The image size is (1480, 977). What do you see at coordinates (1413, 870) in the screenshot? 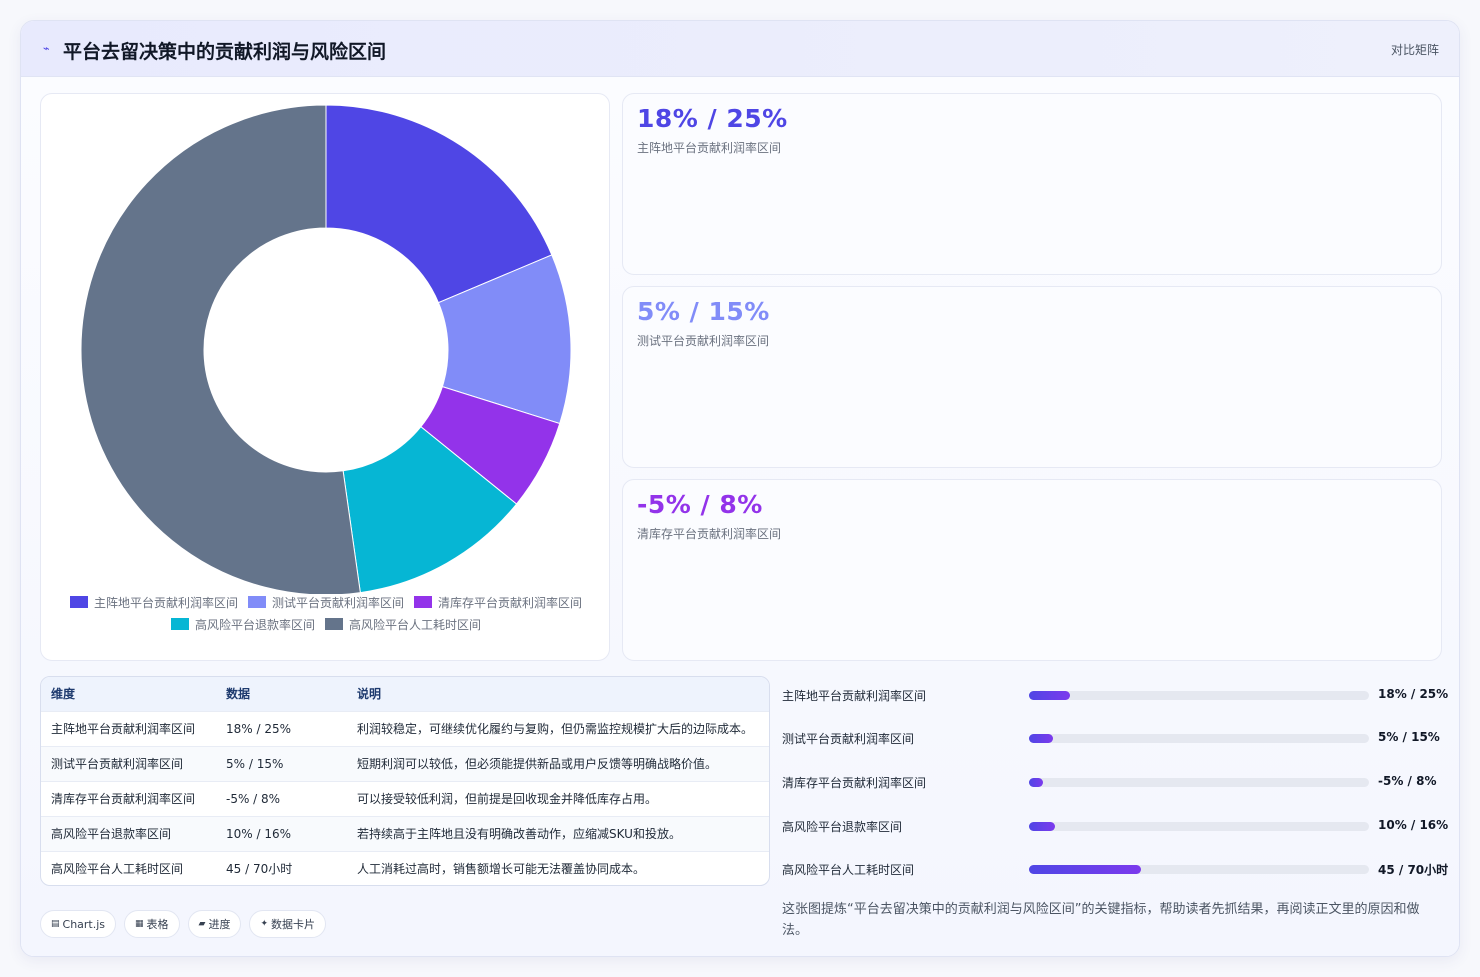
I see `progress-value: 45 / 70小时` at bounding box center [1413, 870].